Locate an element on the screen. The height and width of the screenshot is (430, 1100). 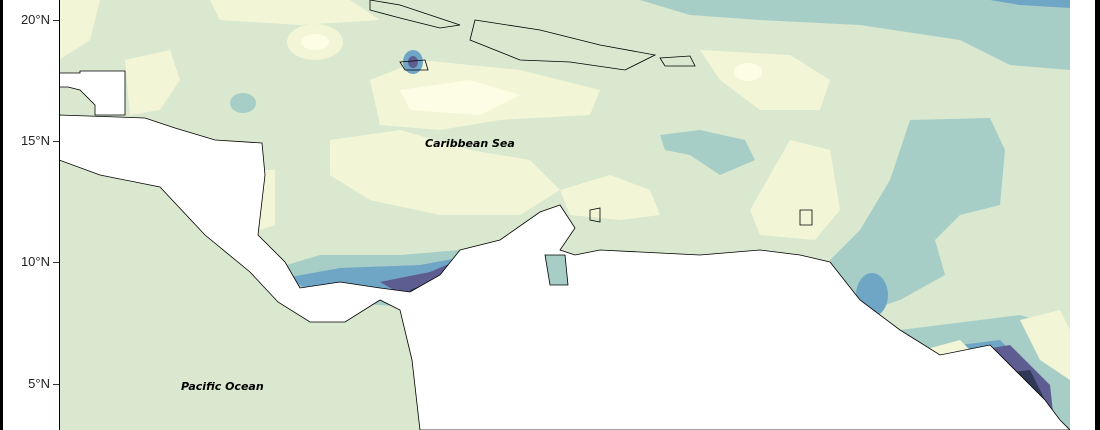
contour-yellow-antilles is located at coordinates (765, 80).